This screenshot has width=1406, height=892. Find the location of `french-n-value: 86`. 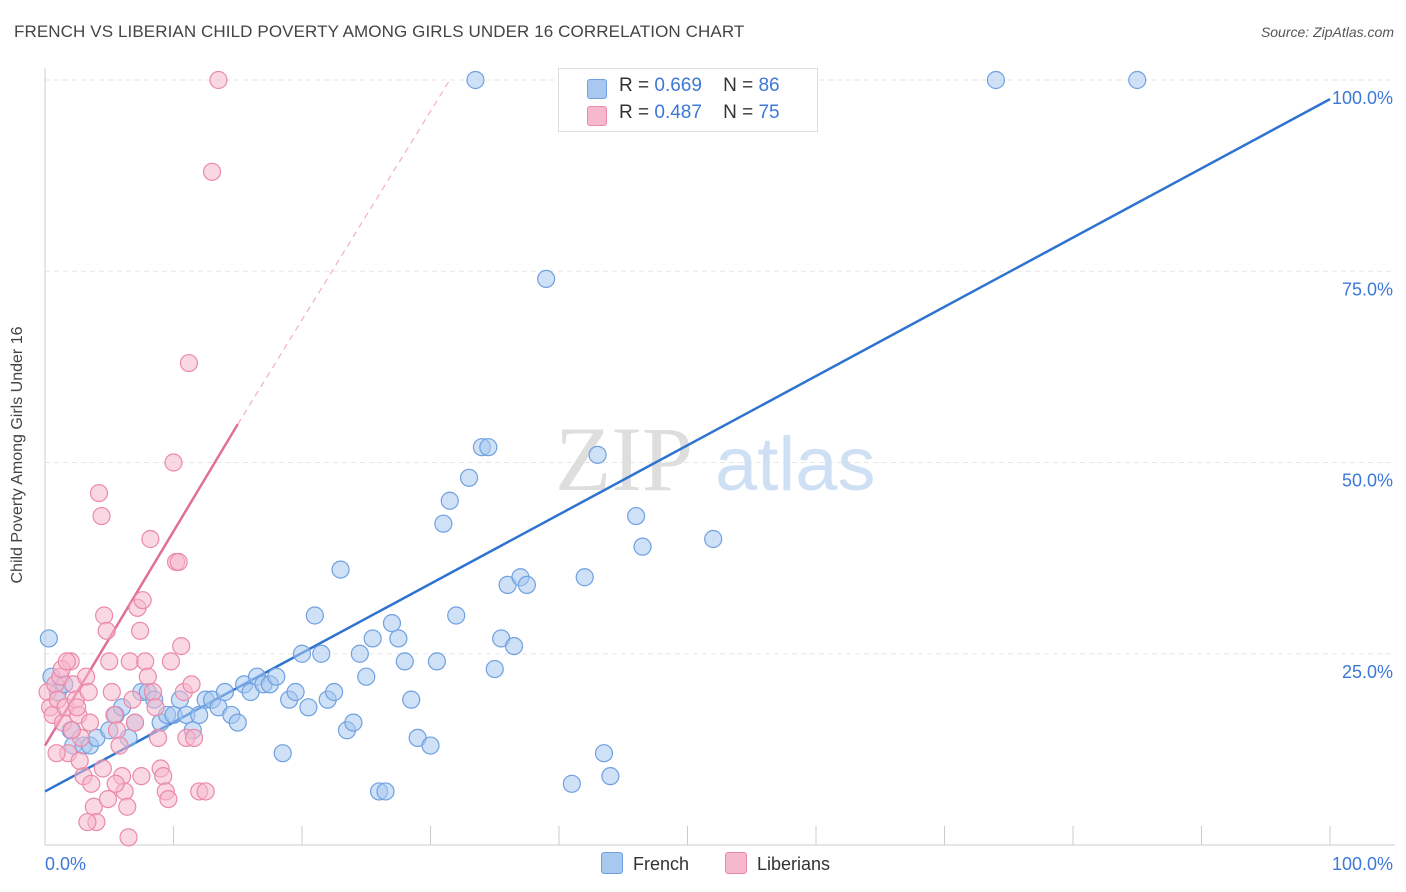

french-n-value: 86 is located at coordinates (769, 85).